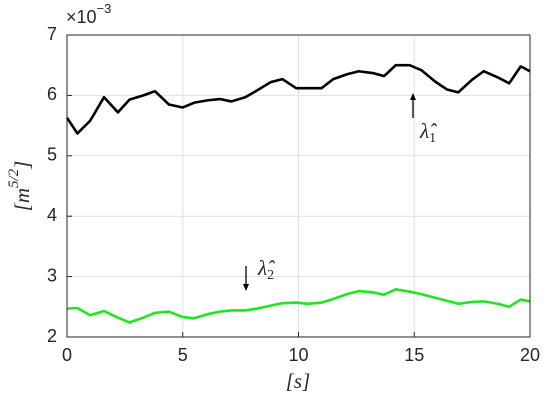 The image size is (550, 407). Describe the element at coordinates (298, 381) in the screenshot. I see `x-axis-label: [s]` at that location.